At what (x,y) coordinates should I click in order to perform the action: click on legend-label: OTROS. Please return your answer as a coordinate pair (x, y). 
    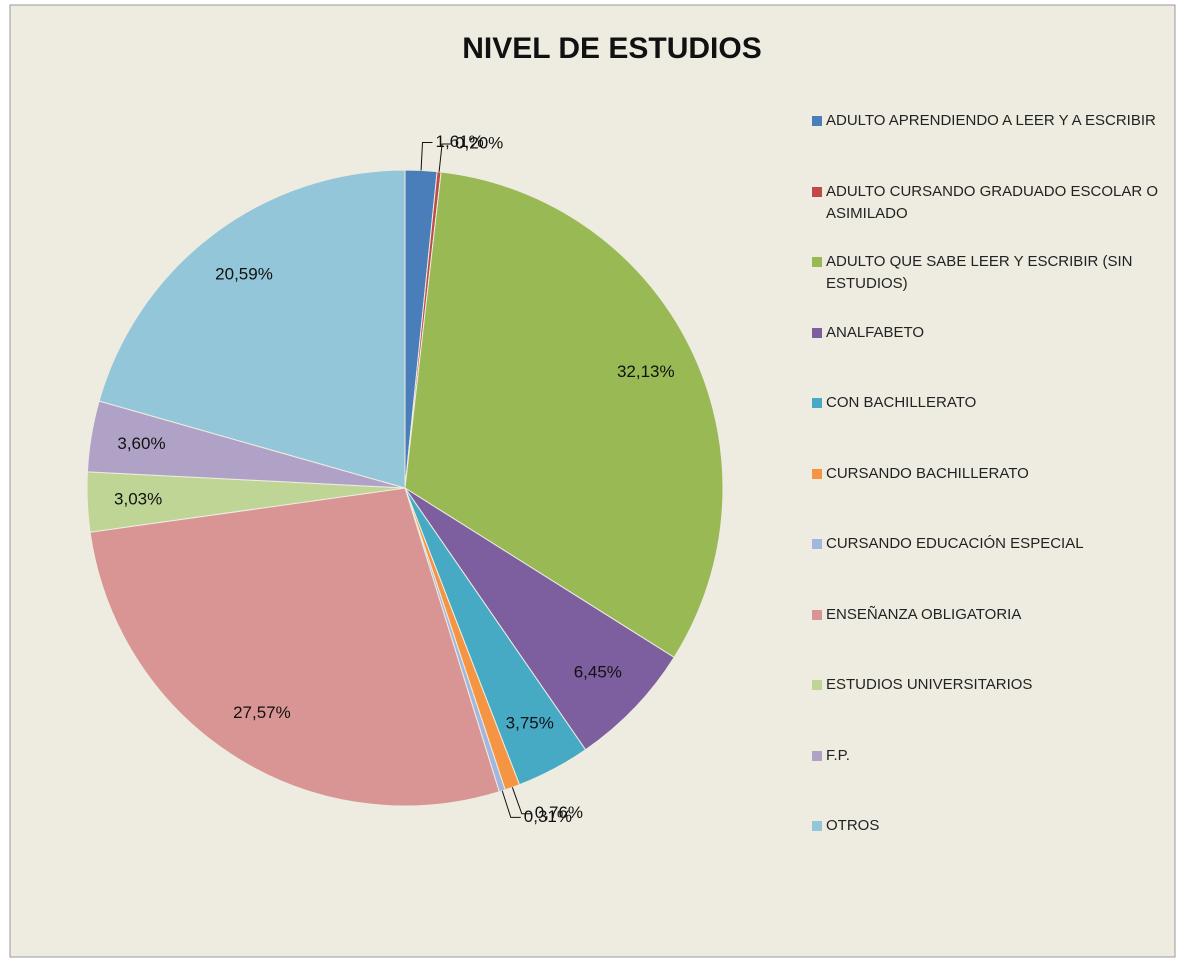
    Looking at the image, I should click on (853, 825).